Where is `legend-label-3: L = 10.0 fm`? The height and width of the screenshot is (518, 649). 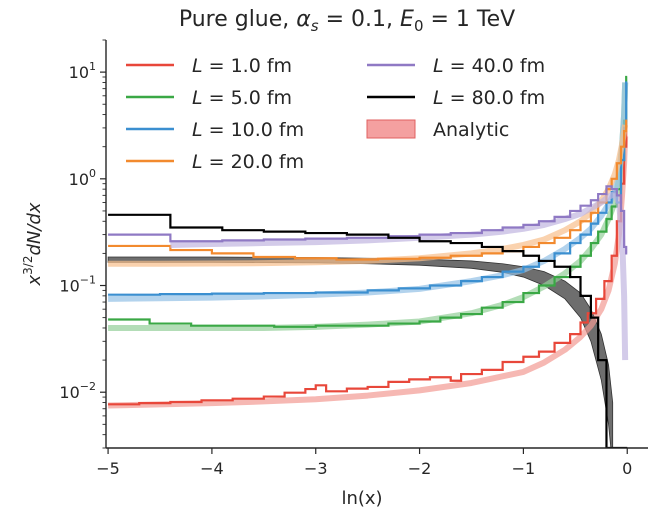 legend-label-3: L = 10.0 fm is located at coordinates (248, 130).